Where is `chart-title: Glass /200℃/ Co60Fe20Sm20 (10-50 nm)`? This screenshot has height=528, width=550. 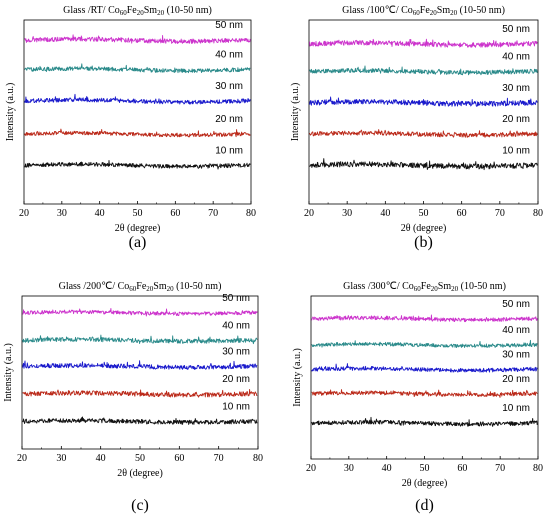
chart-title: Glass /200℃/ Co60Fe20Sm20 (10-50 nm) is located at coordinates (140, 287).